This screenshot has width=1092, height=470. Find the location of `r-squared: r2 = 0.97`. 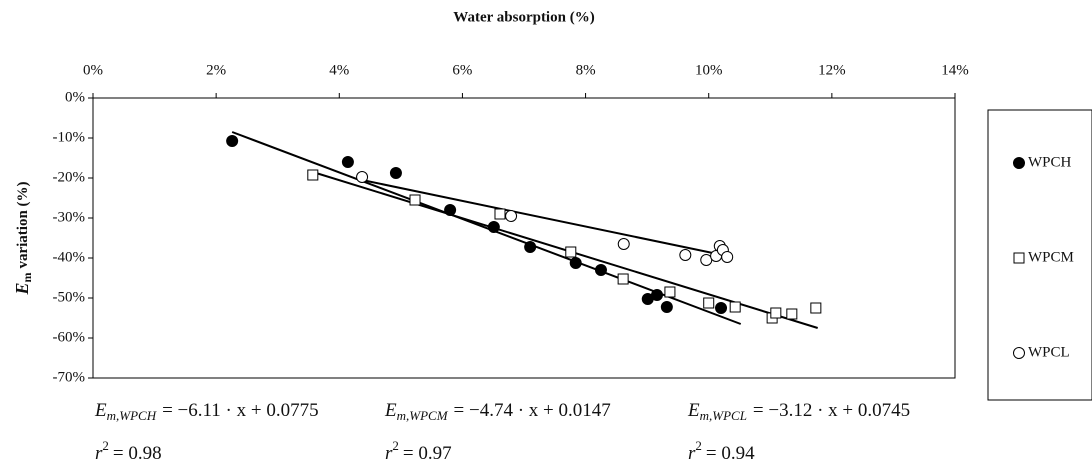

r-squared: r2 = 0.97 is located at coordinates (418, 451).